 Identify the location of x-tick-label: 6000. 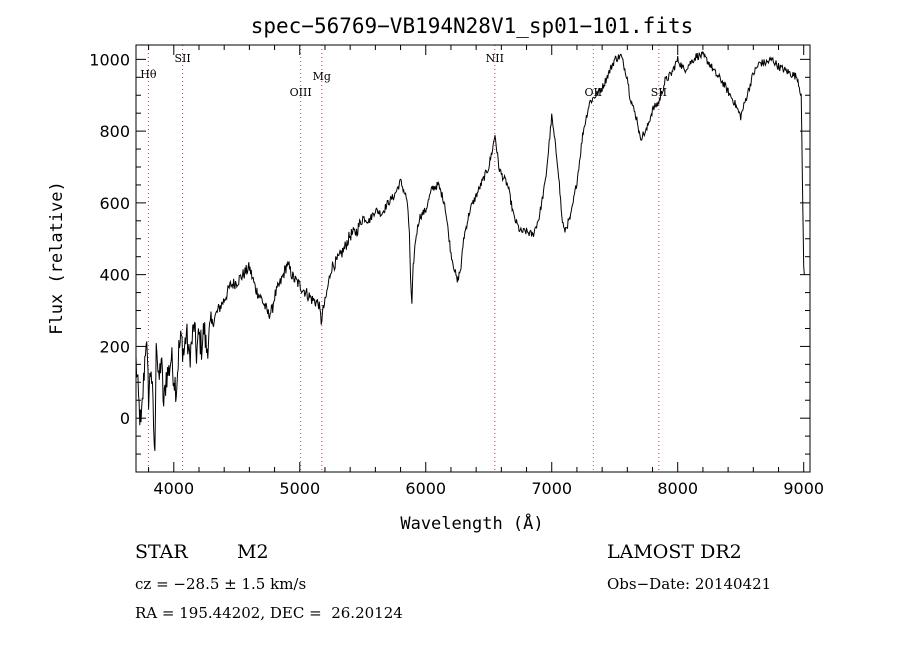
(425, 488).